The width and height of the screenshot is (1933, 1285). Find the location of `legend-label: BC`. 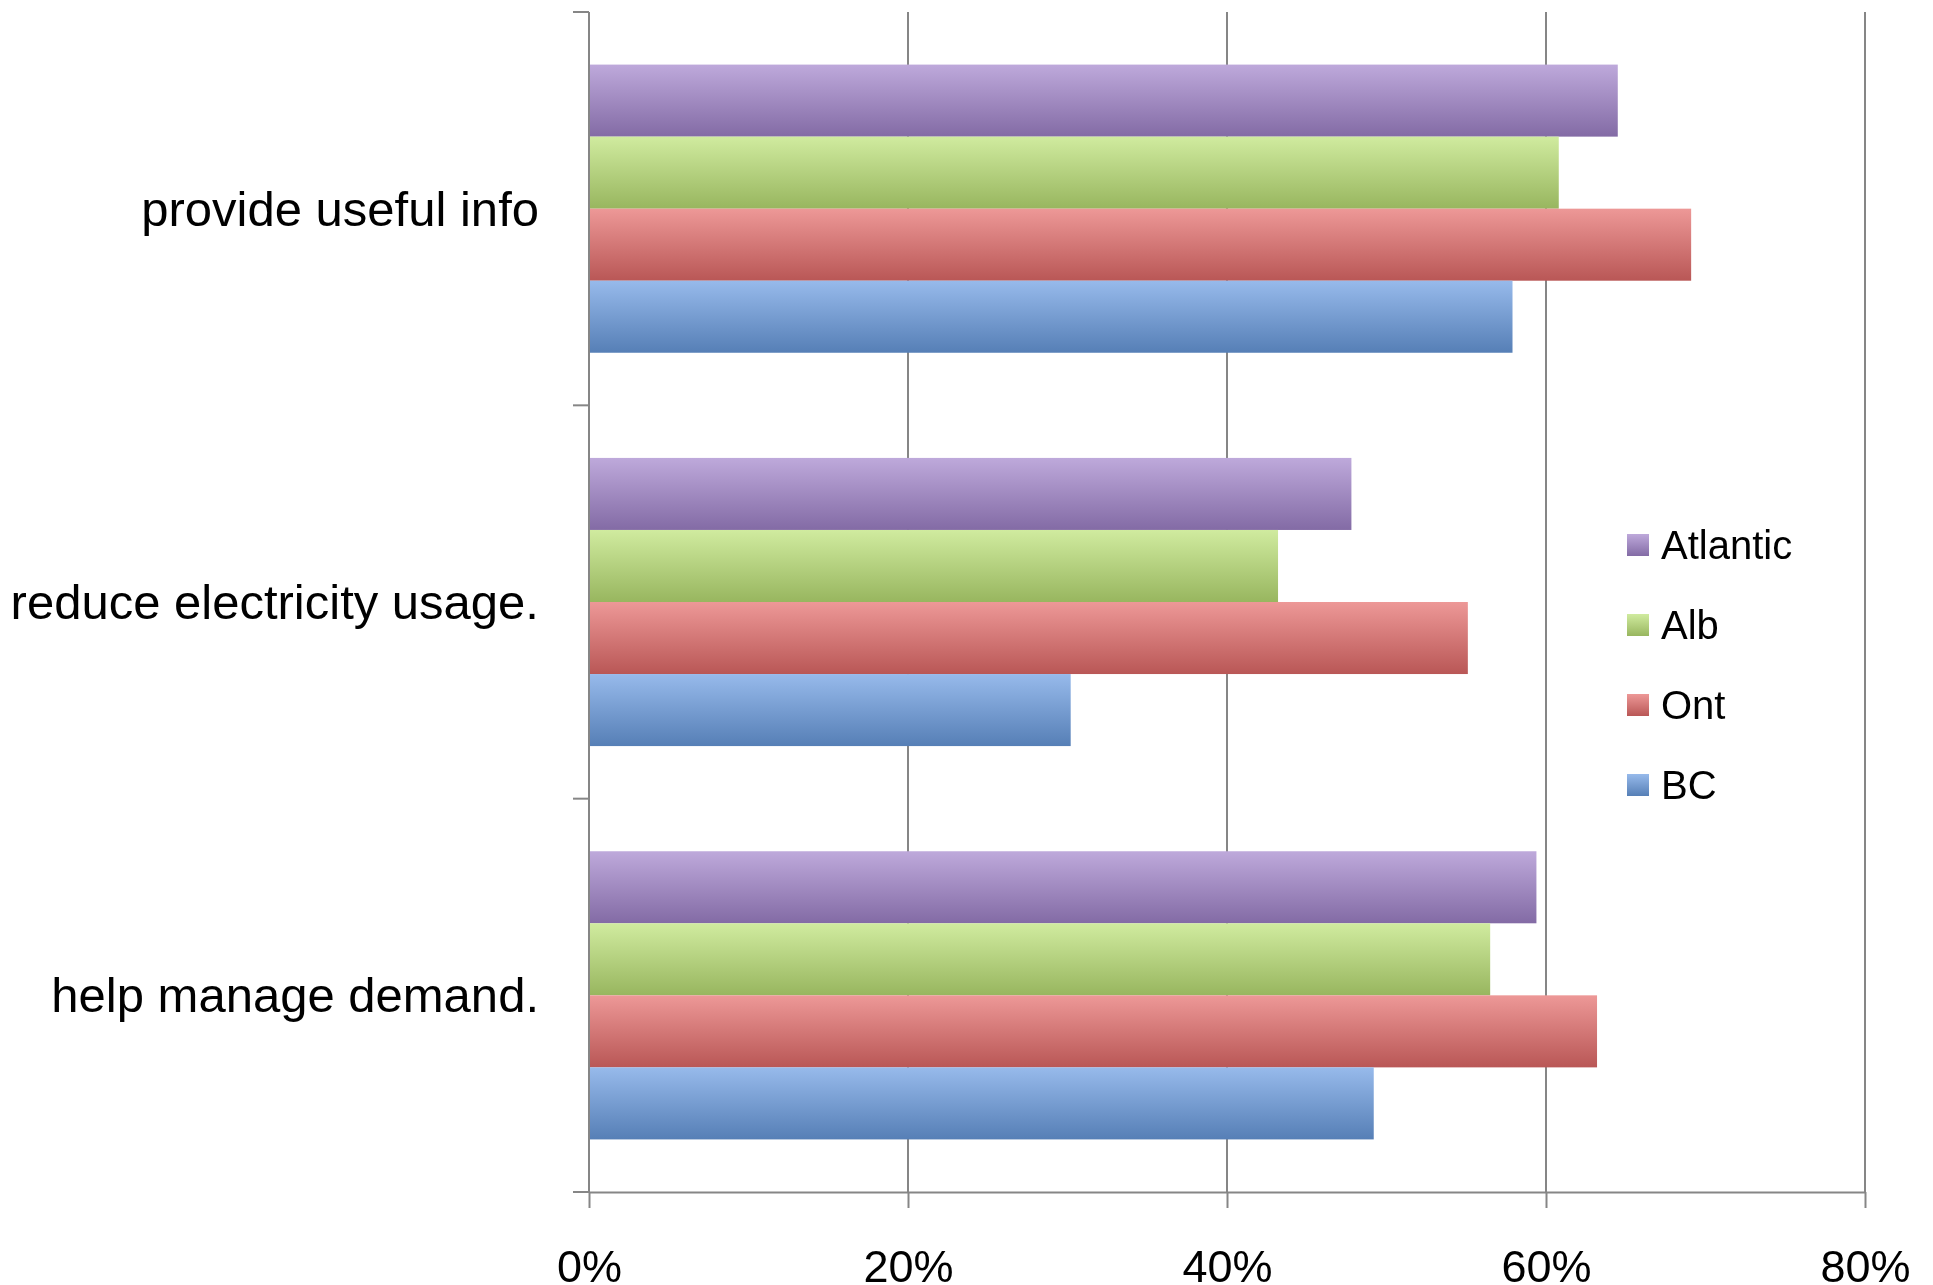

legend-label: BC is located at coordinates (1689, 785).